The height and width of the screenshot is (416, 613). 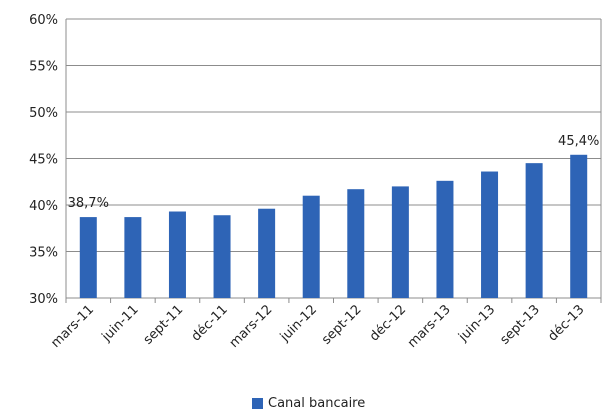 What do you see at coordinates (43, 206) in the screenshot?
I see `y-tick-label: 40%` at bounding box center [43, 206].